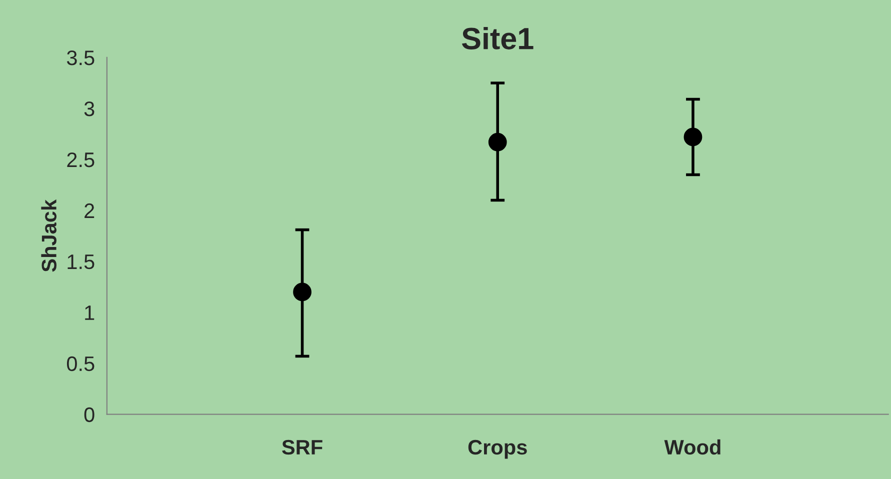  Describe the element at coordinates (498, 38) in the screenshot. I see `chart-title: Site1` at that location.